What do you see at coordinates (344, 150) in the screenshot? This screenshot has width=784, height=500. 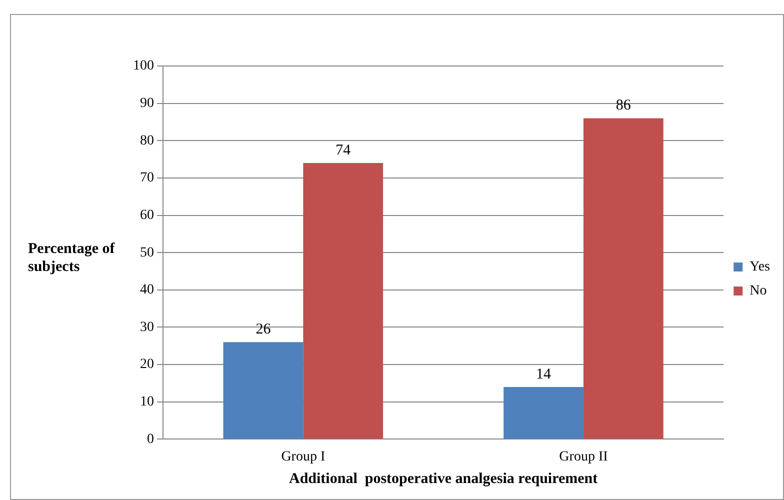 I see `data-label: 74` at bounding box center [344, 150].